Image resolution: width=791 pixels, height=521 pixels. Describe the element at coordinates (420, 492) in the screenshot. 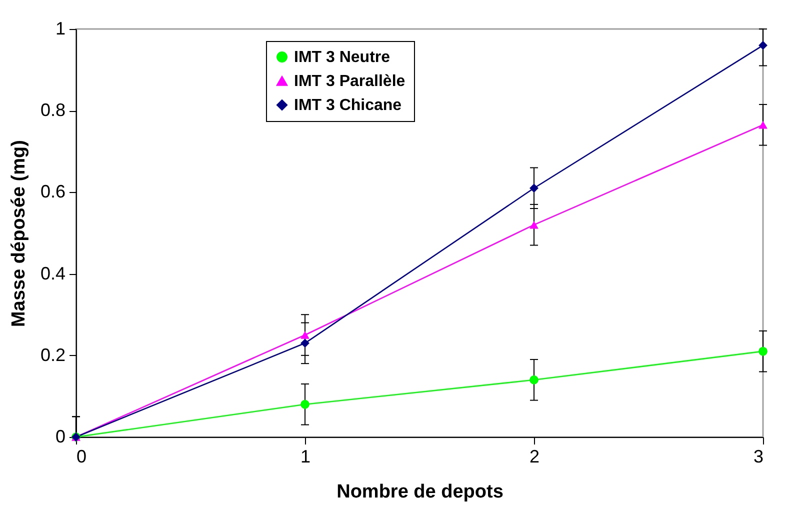

I see `x-axis-title: Nombre de depots` at that location.